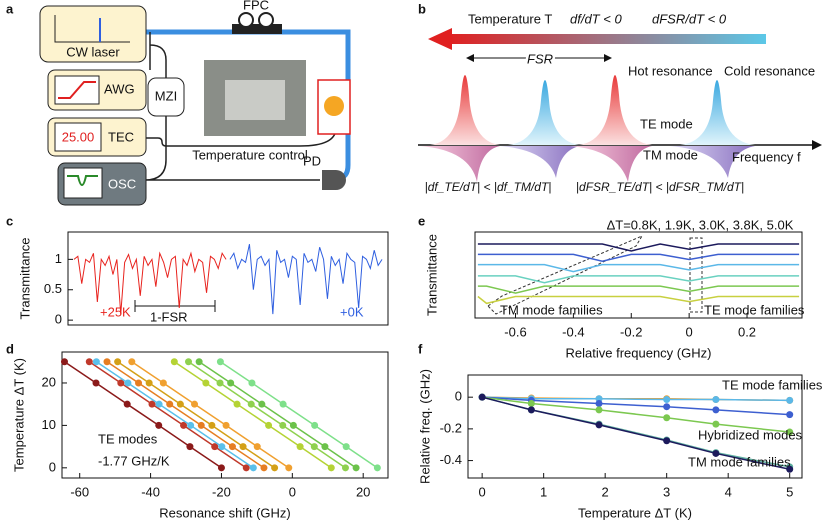  I want to click on x-tick-label: 5, so click(789, 491).